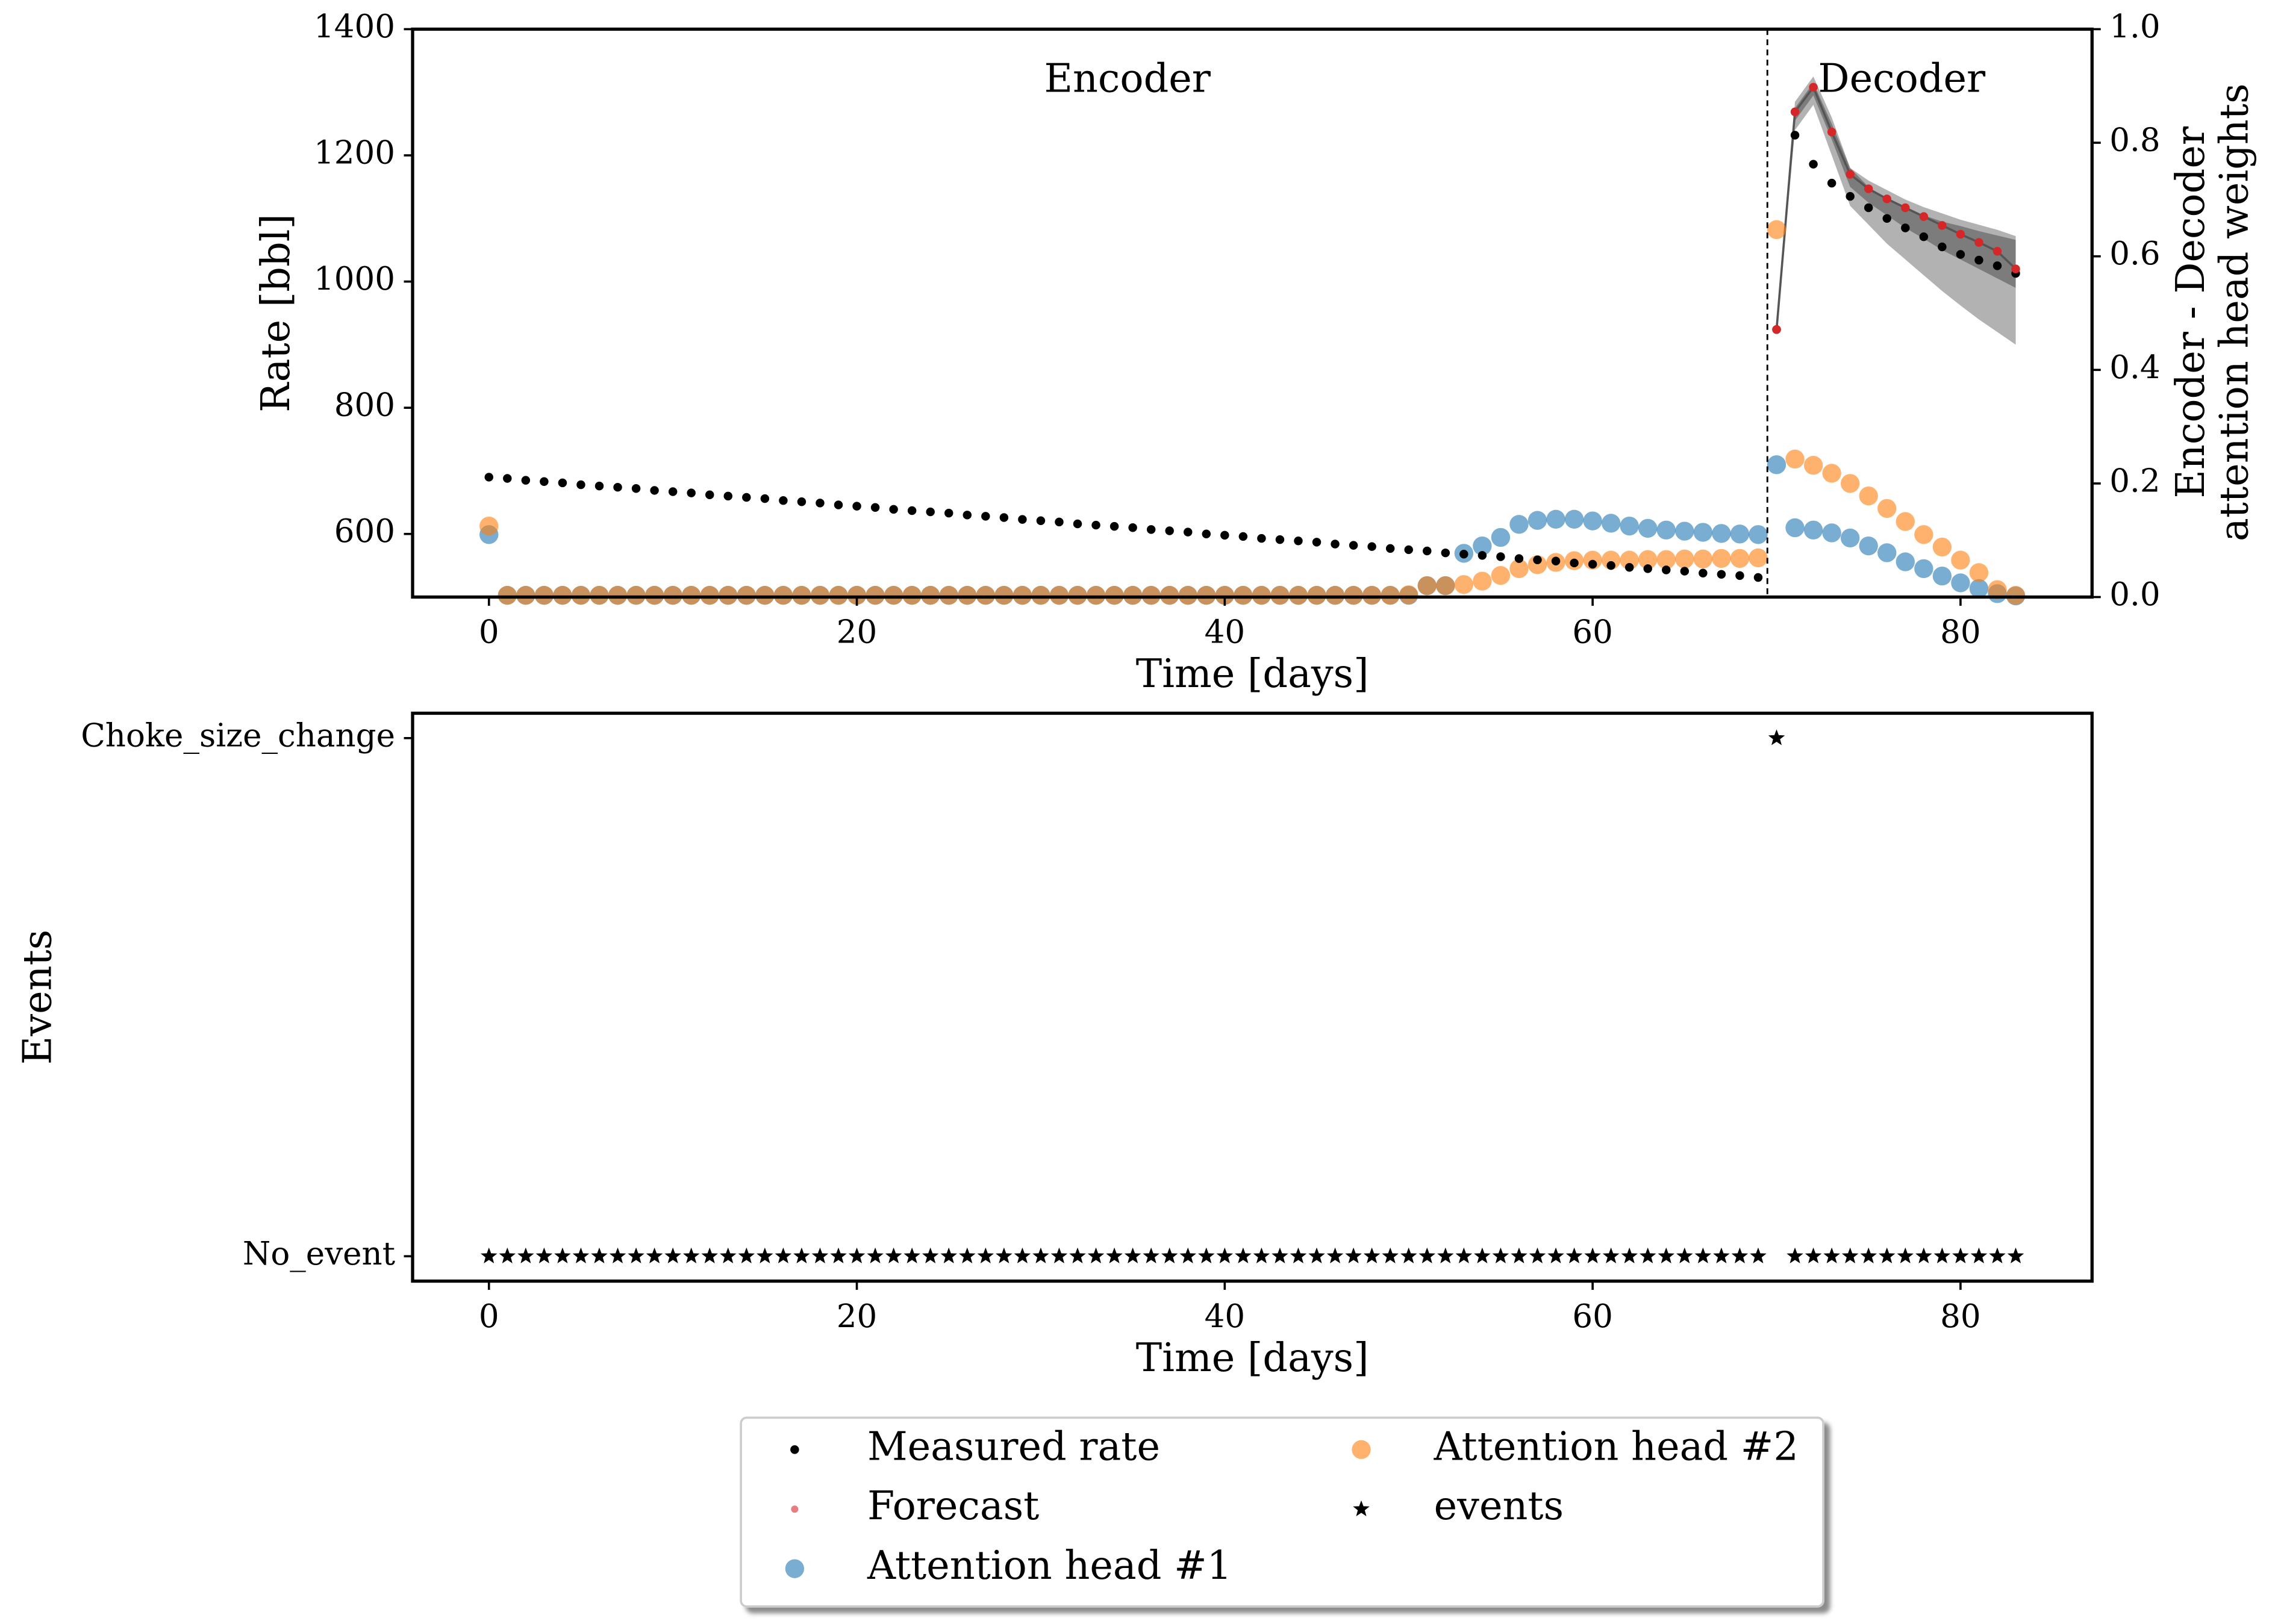  Describe the element at coordinates (794, 1450) in the screenshot. I see `legend-marker` at that location.